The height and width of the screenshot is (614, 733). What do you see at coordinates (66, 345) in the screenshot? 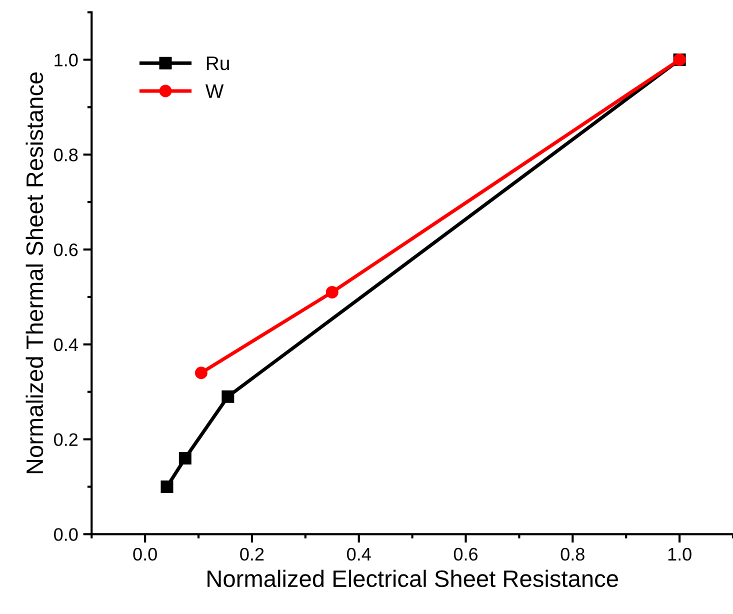
I see `y-tick-label: 0.4` at bounding box center [66, 345].